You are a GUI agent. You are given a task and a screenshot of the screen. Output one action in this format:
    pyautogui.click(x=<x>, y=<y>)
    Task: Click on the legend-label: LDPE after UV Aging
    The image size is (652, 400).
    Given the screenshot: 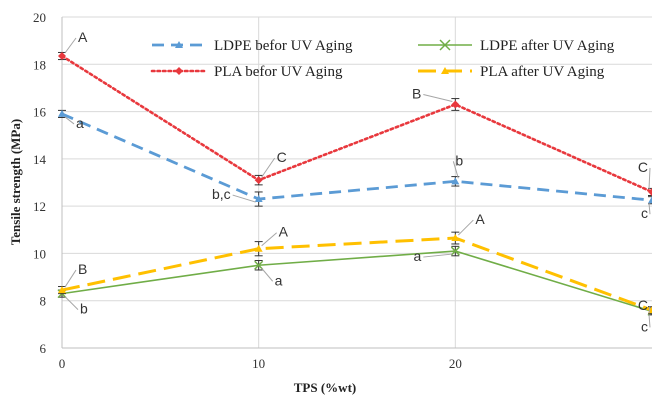 What is the action you would take?
    pyautogui.click(x=547, y=46)
    